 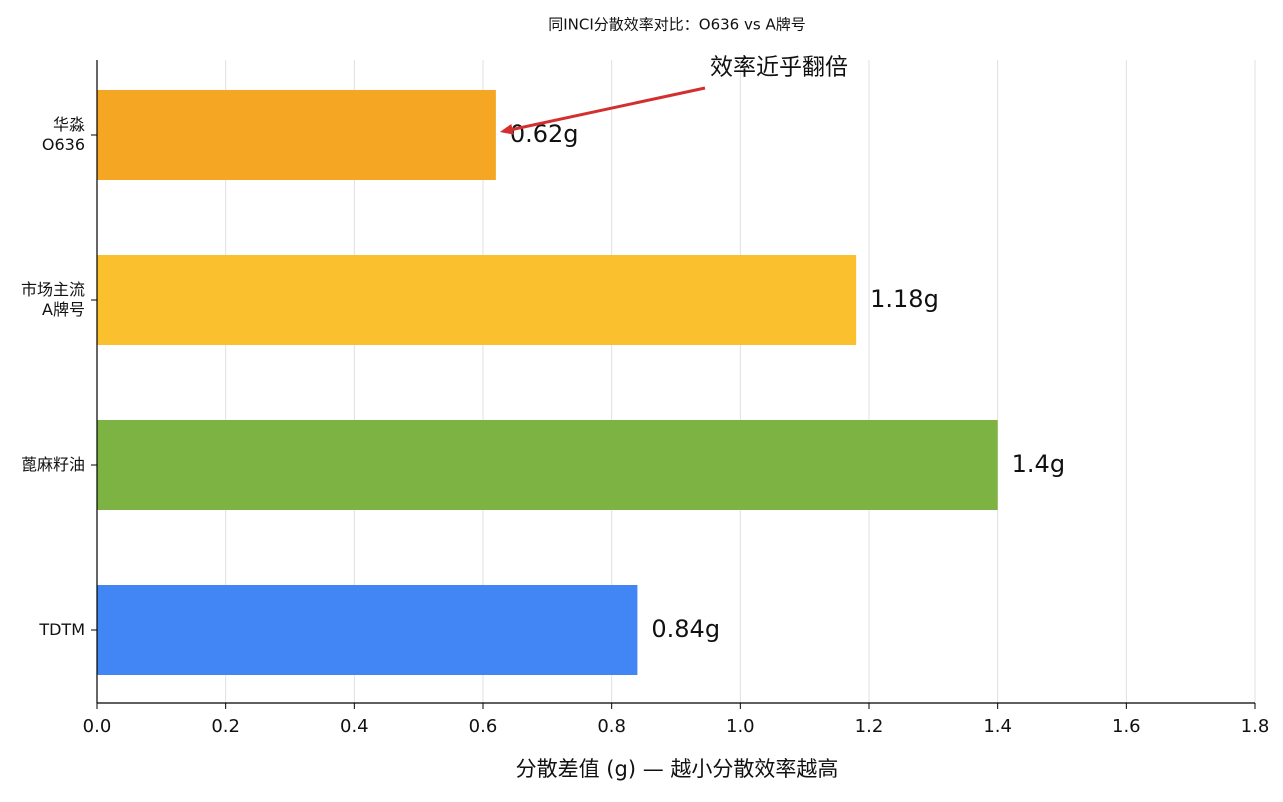 I want to click on y-tick-label: 蓖麻籽油, so click(x=53, y=464).